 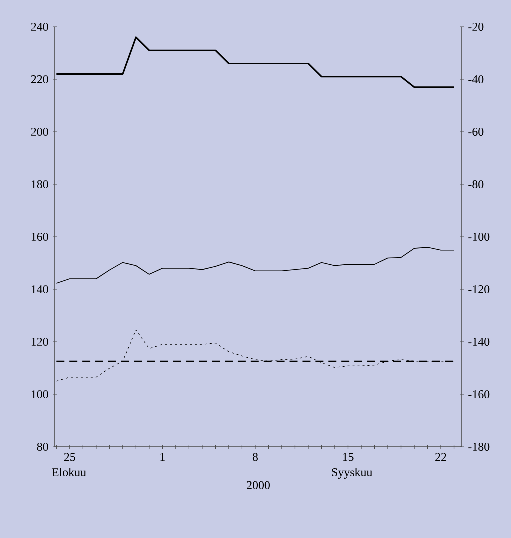 I want to click on y2-tick-label: -60, so click(x=476, y=132).